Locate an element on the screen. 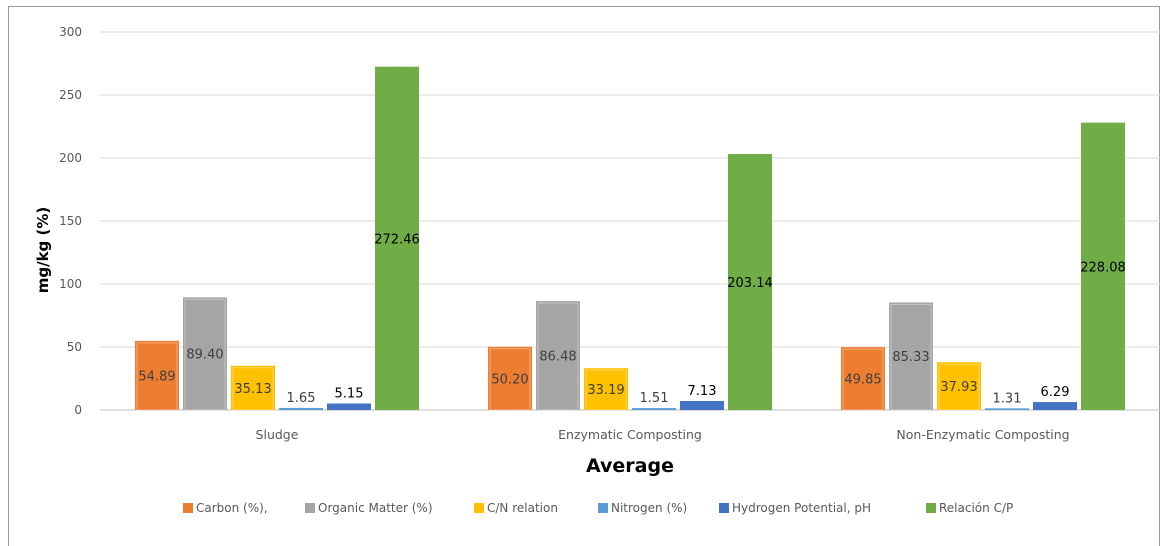 Image resolution: width=1170 pixels, height=546 pixels. data-label: 85.33 is located at coordinates (910, 357).